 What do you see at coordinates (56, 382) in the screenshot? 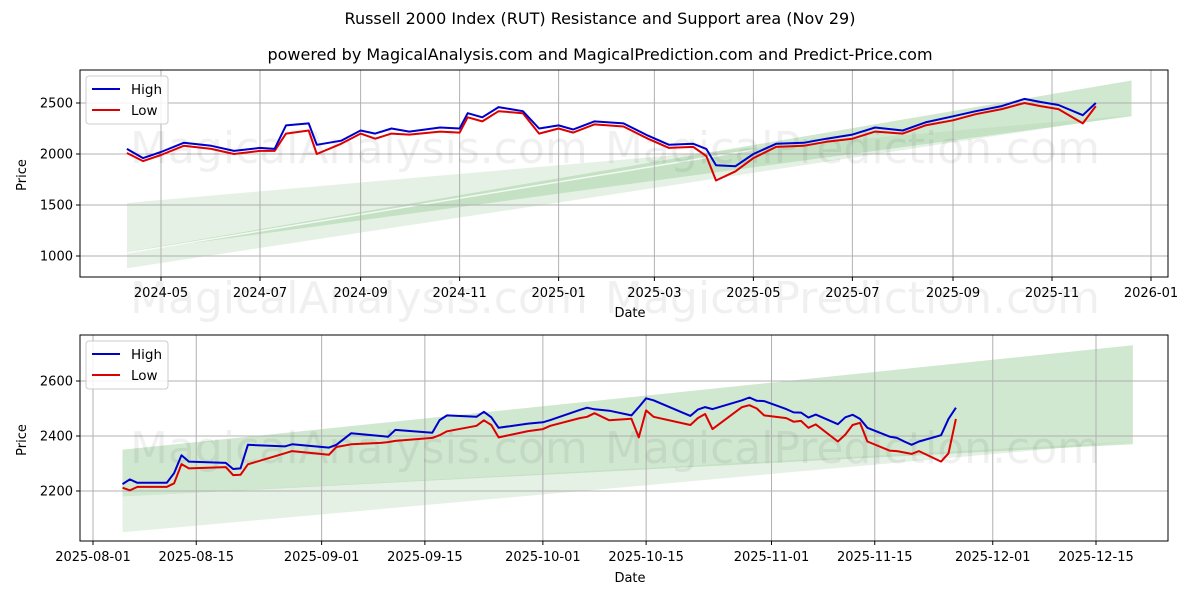
I see `y-tick-label: 2600` at bounding box center [56, 382].